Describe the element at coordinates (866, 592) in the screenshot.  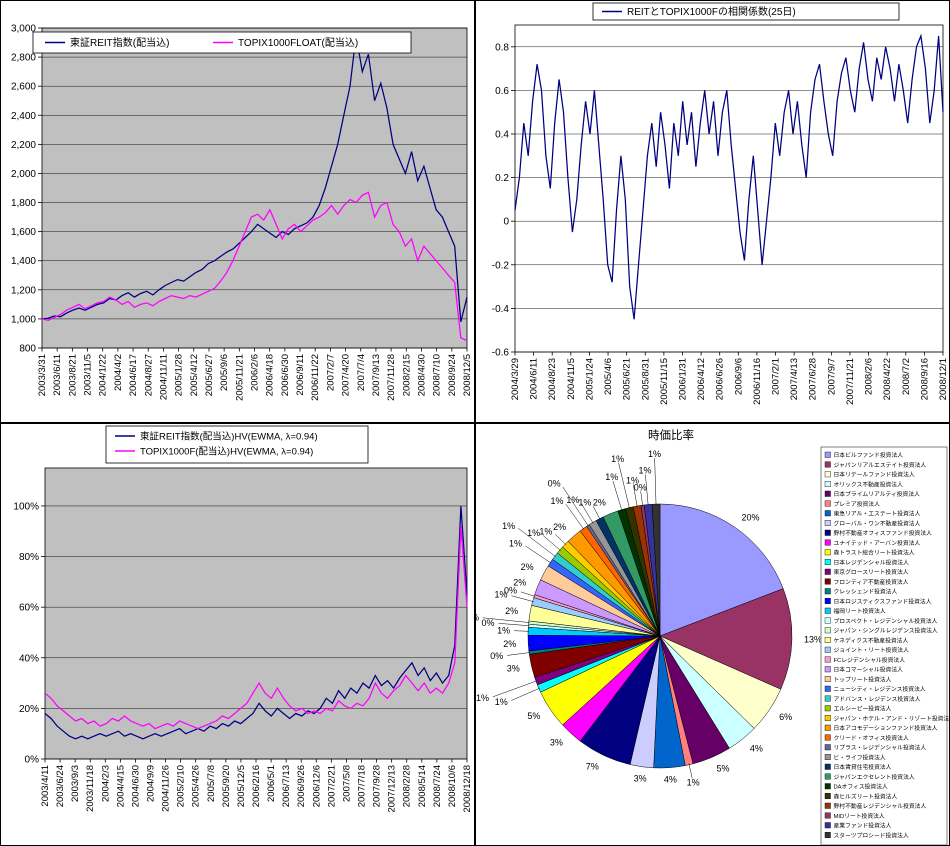
I see `legend-label: クレッシェンド投資法人` at that location.